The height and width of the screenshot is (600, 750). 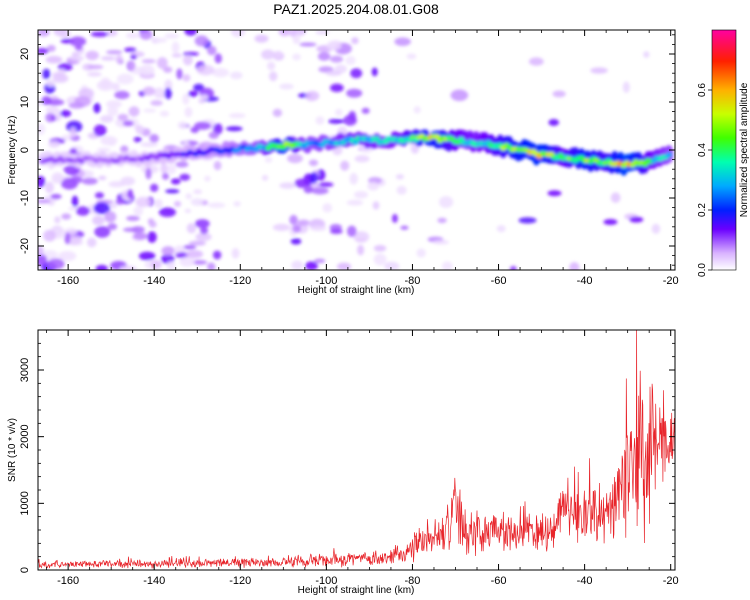 What do you see at coordinates (412, 581) in the screenshot?
I see `x-tick-label: -80` at bounding box center [412, 581].